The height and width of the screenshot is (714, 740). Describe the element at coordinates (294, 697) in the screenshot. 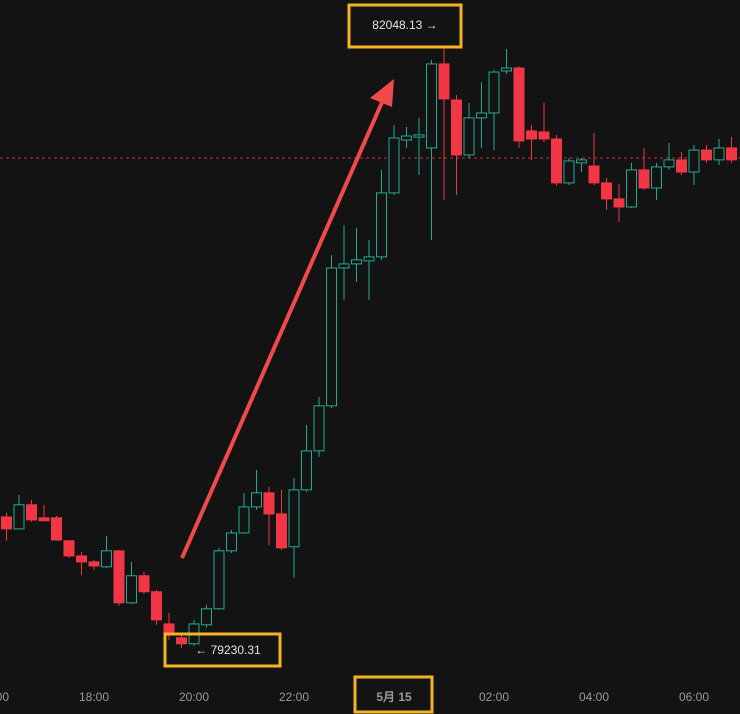

I see `x-tick-label: 22:00` at that location.